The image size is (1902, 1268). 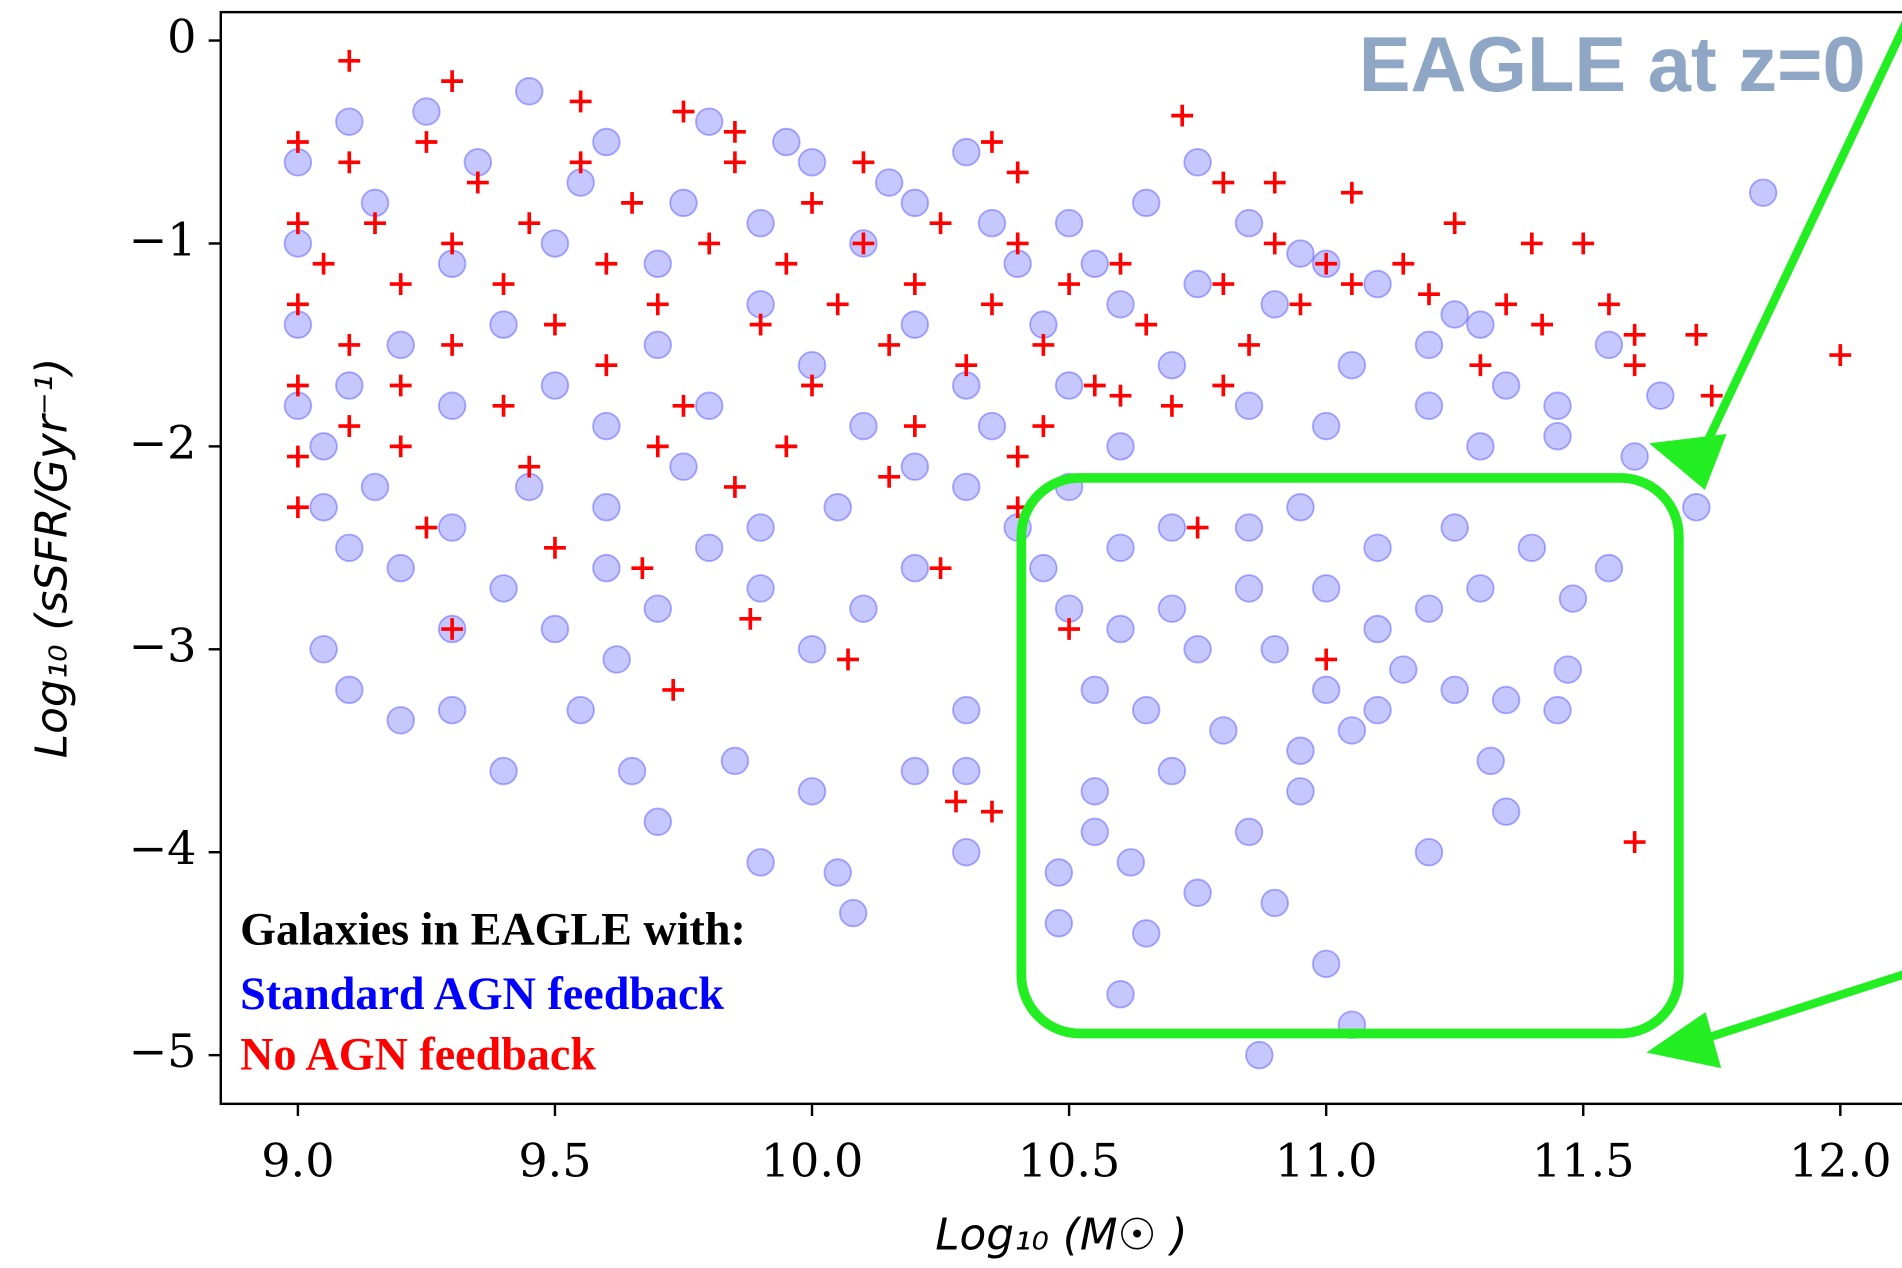 What do you see at coordinates (52, 558) in the screenshot?
I see `y-axis-label: Log₁₀ (sSFR/Gyr⁻¹)` at bounding box center [52, 558].